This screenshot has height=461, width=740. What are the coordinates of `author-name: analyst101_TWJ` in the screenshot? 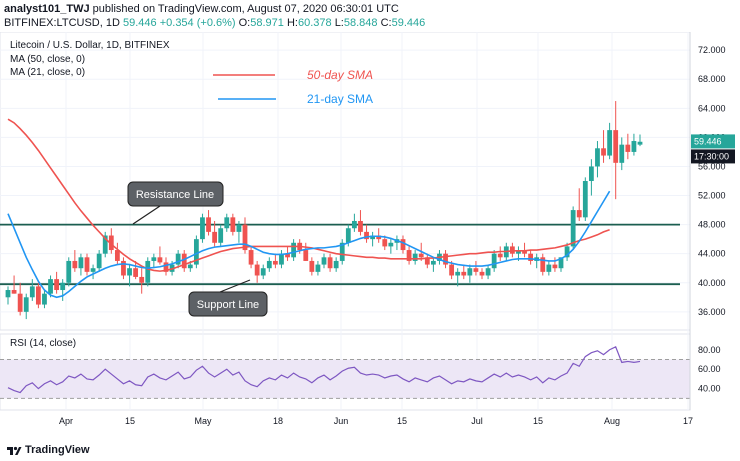 It's located at (47, 9).